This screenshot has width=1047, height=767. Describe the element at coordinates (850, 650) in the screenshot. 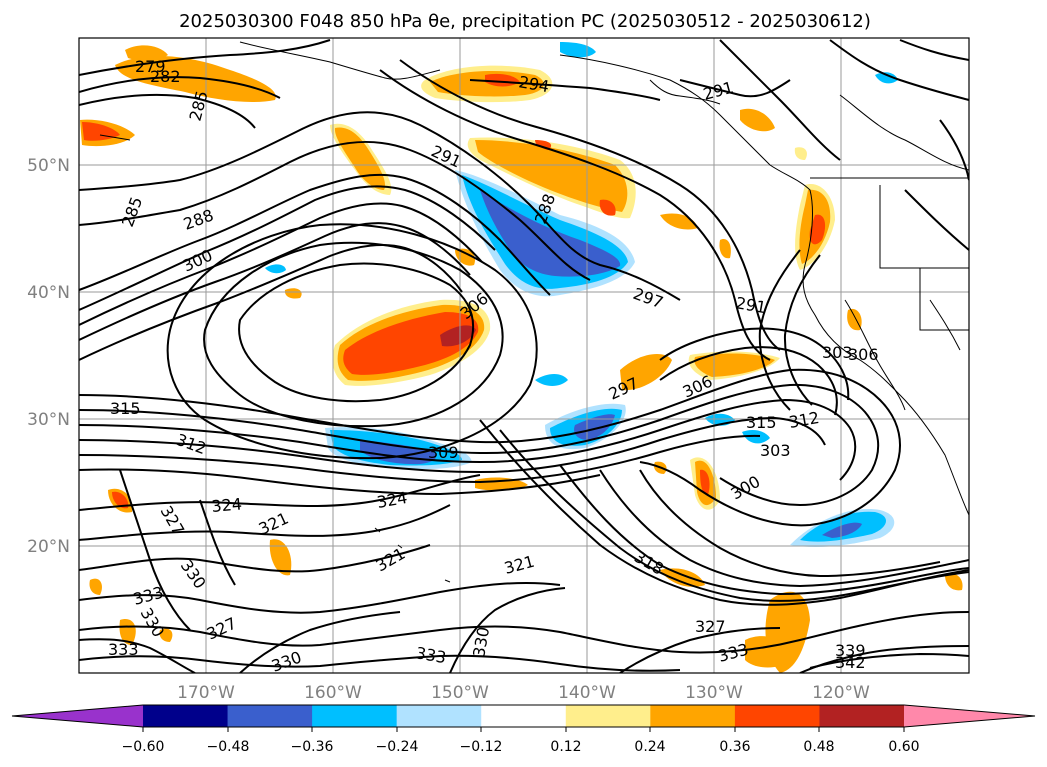

I see `contour-label: 339` at that location.